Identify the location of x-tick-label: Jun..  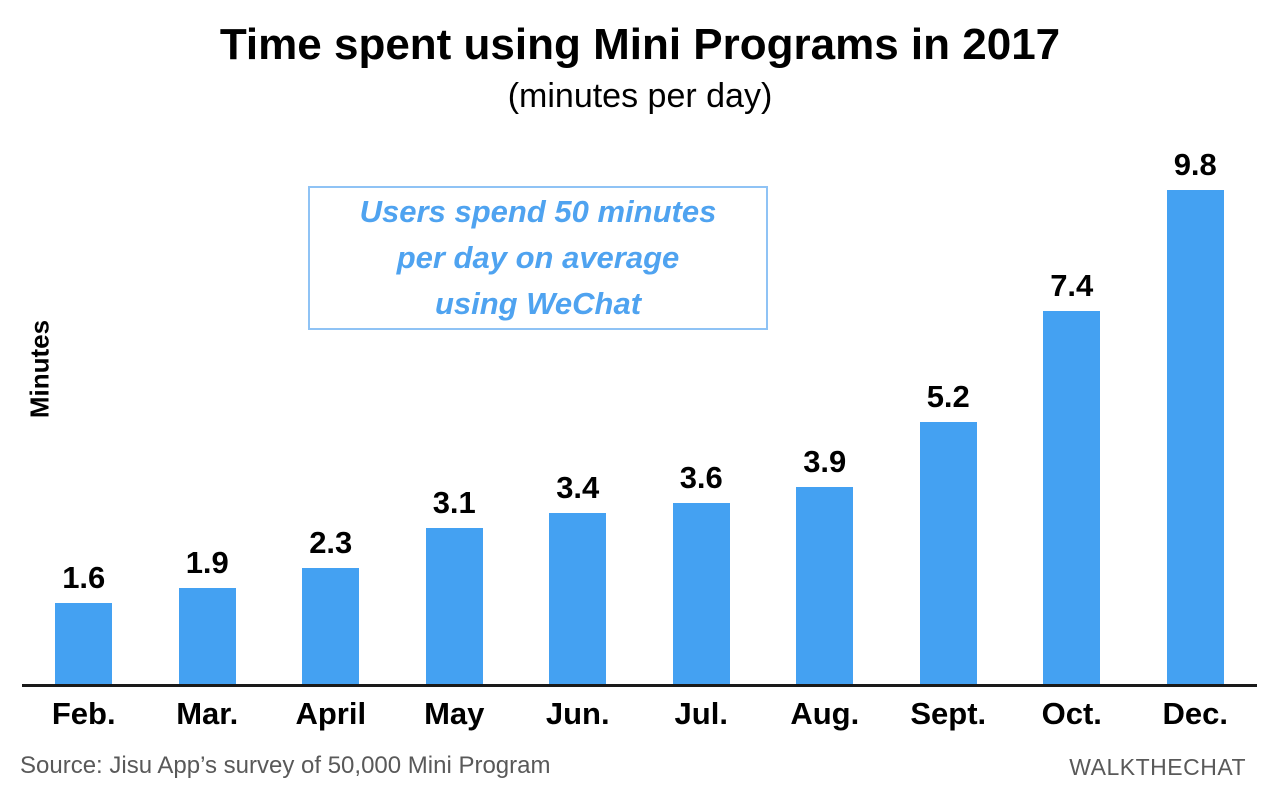
(577, 713).